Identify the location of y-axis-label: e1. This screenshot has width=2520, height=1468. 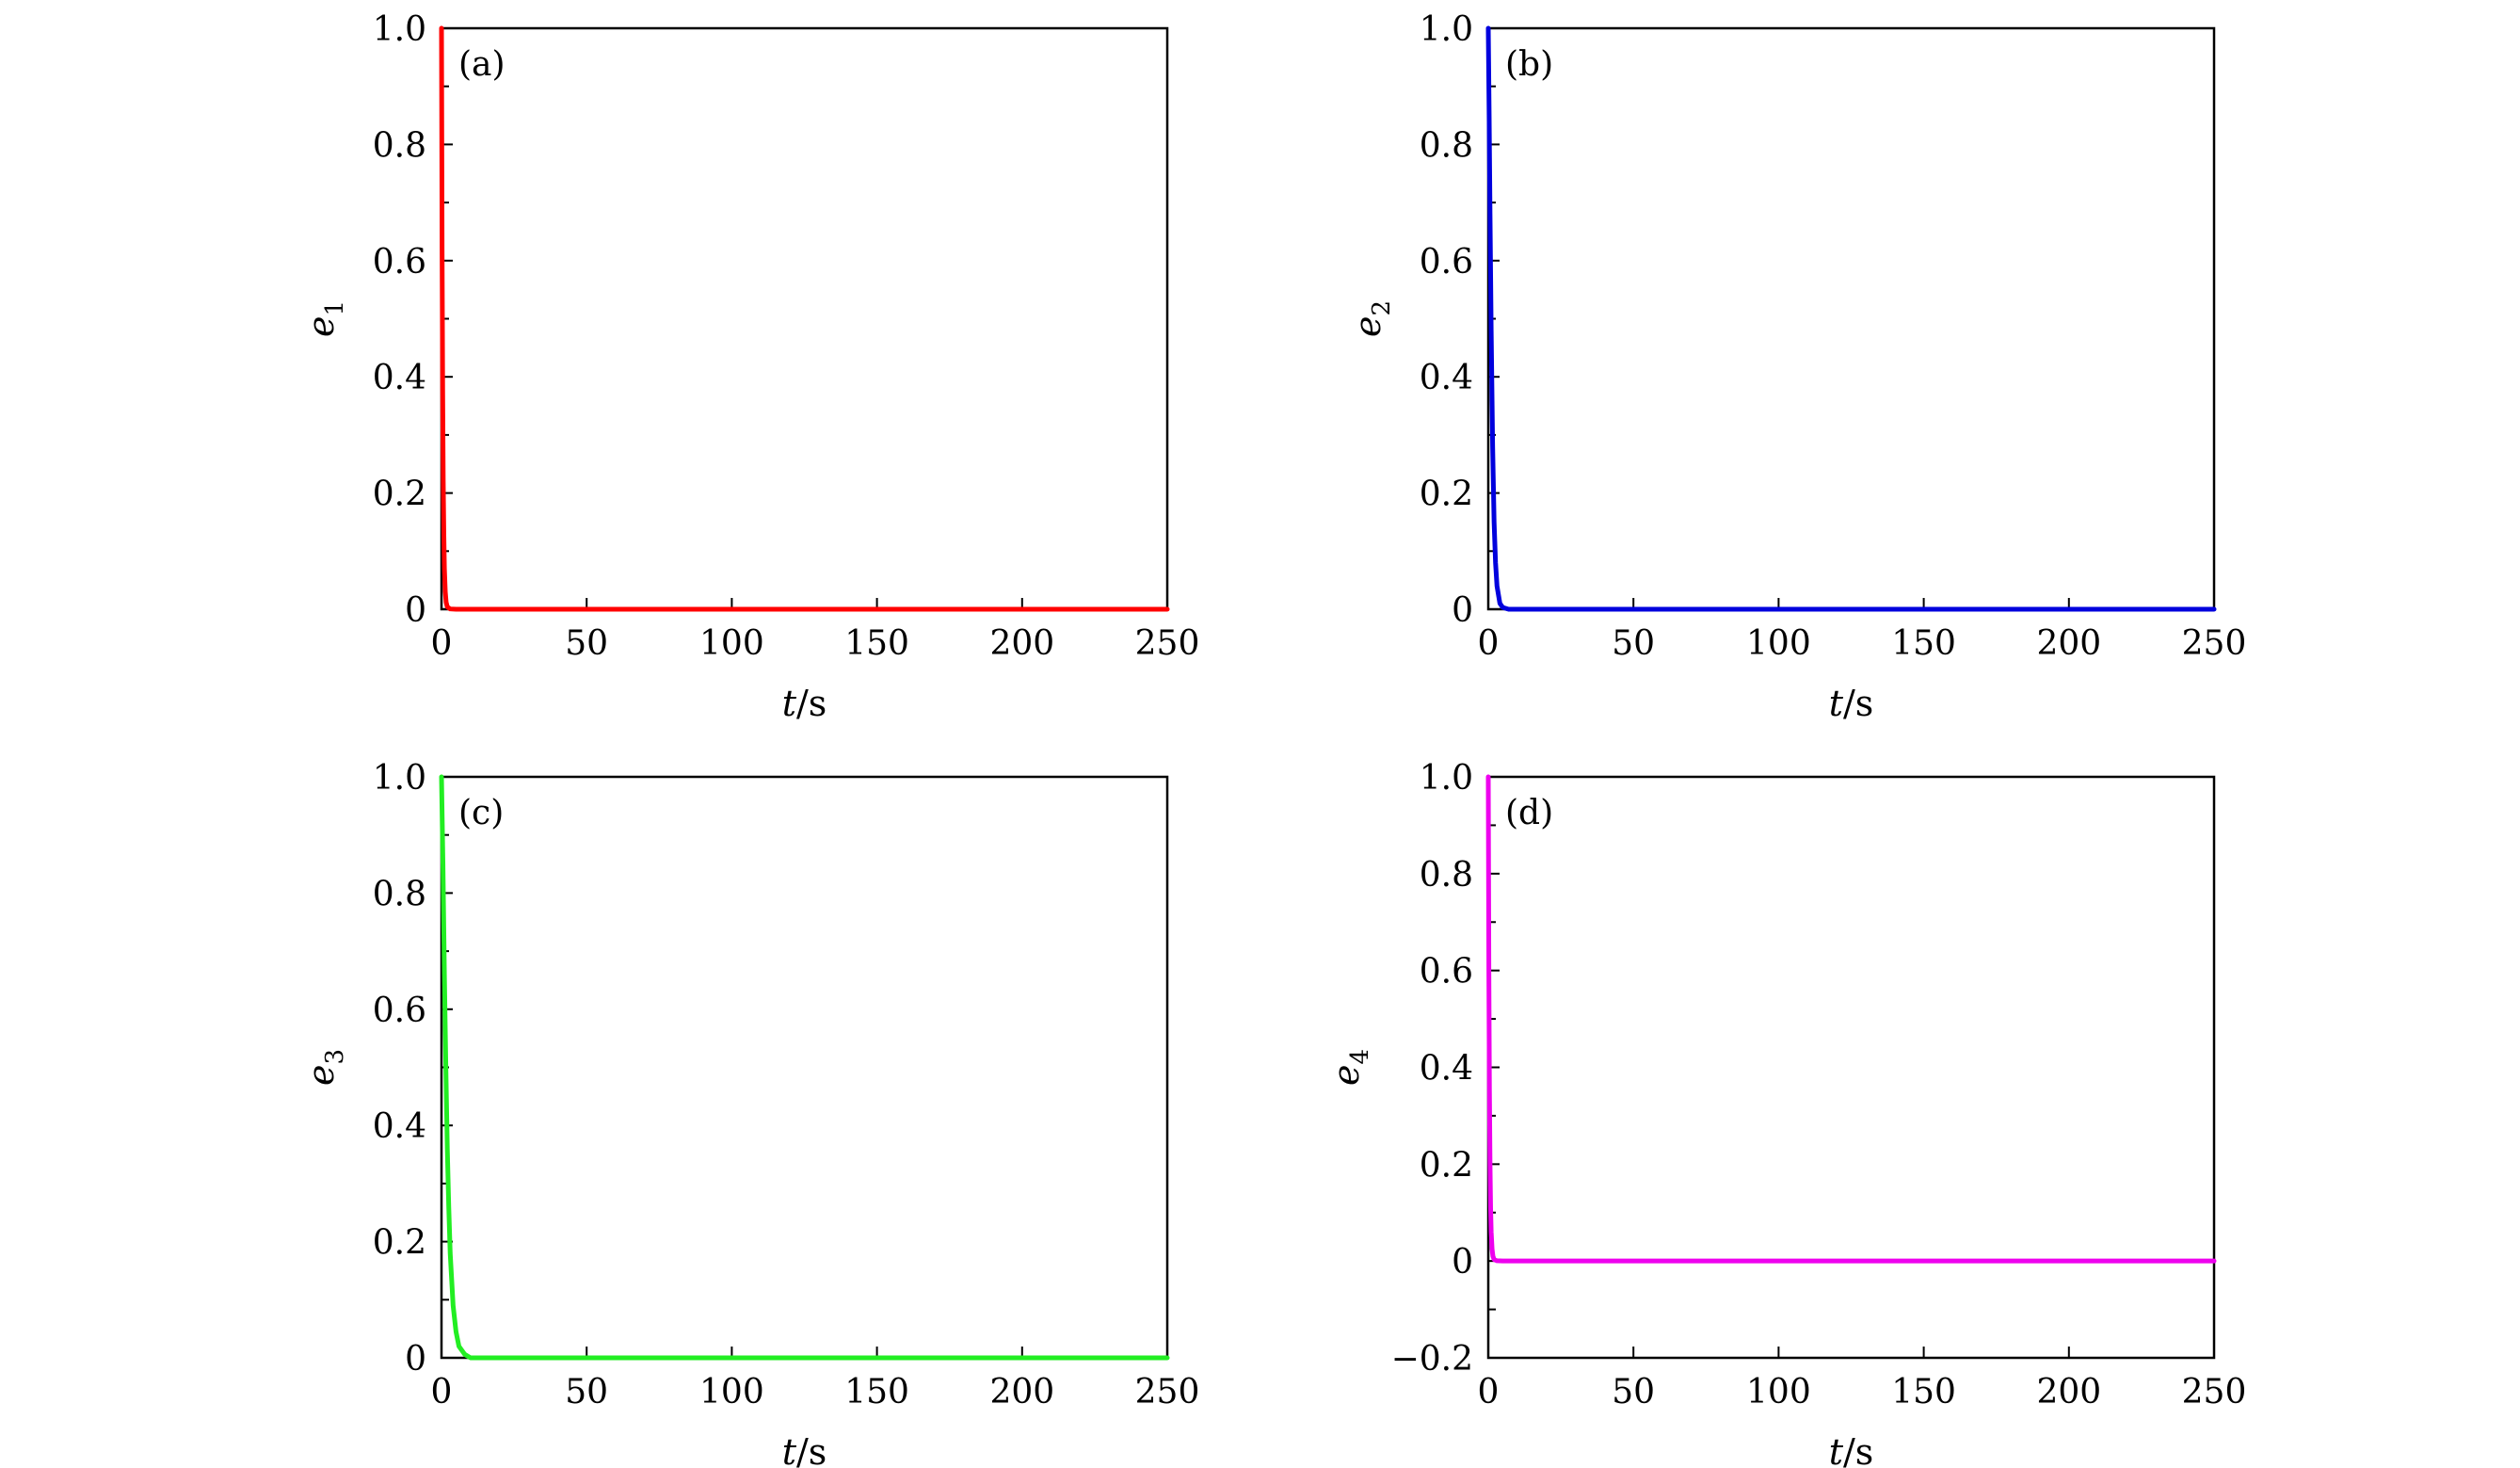
(324, 318).